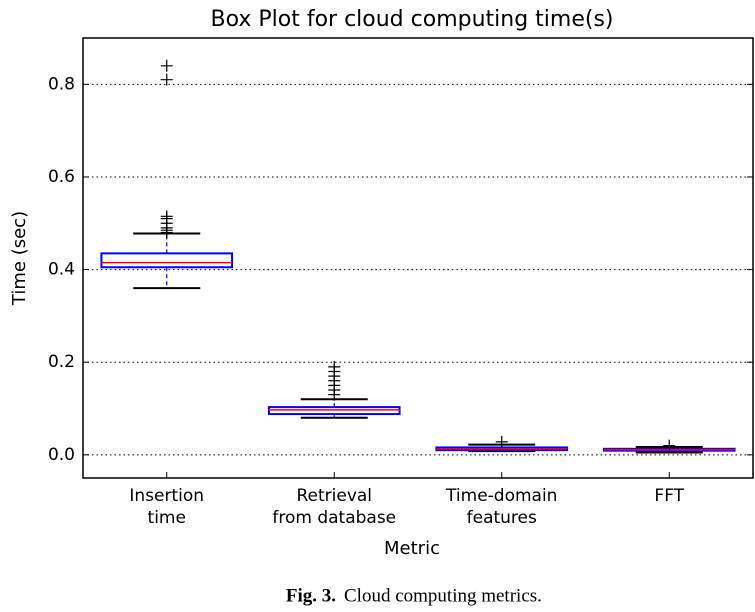 This screenshot has height=612, width=755. Describe the element at coordinates (61, 362) in the screenshot. I see `y-tick-label: 0.2` at that location.